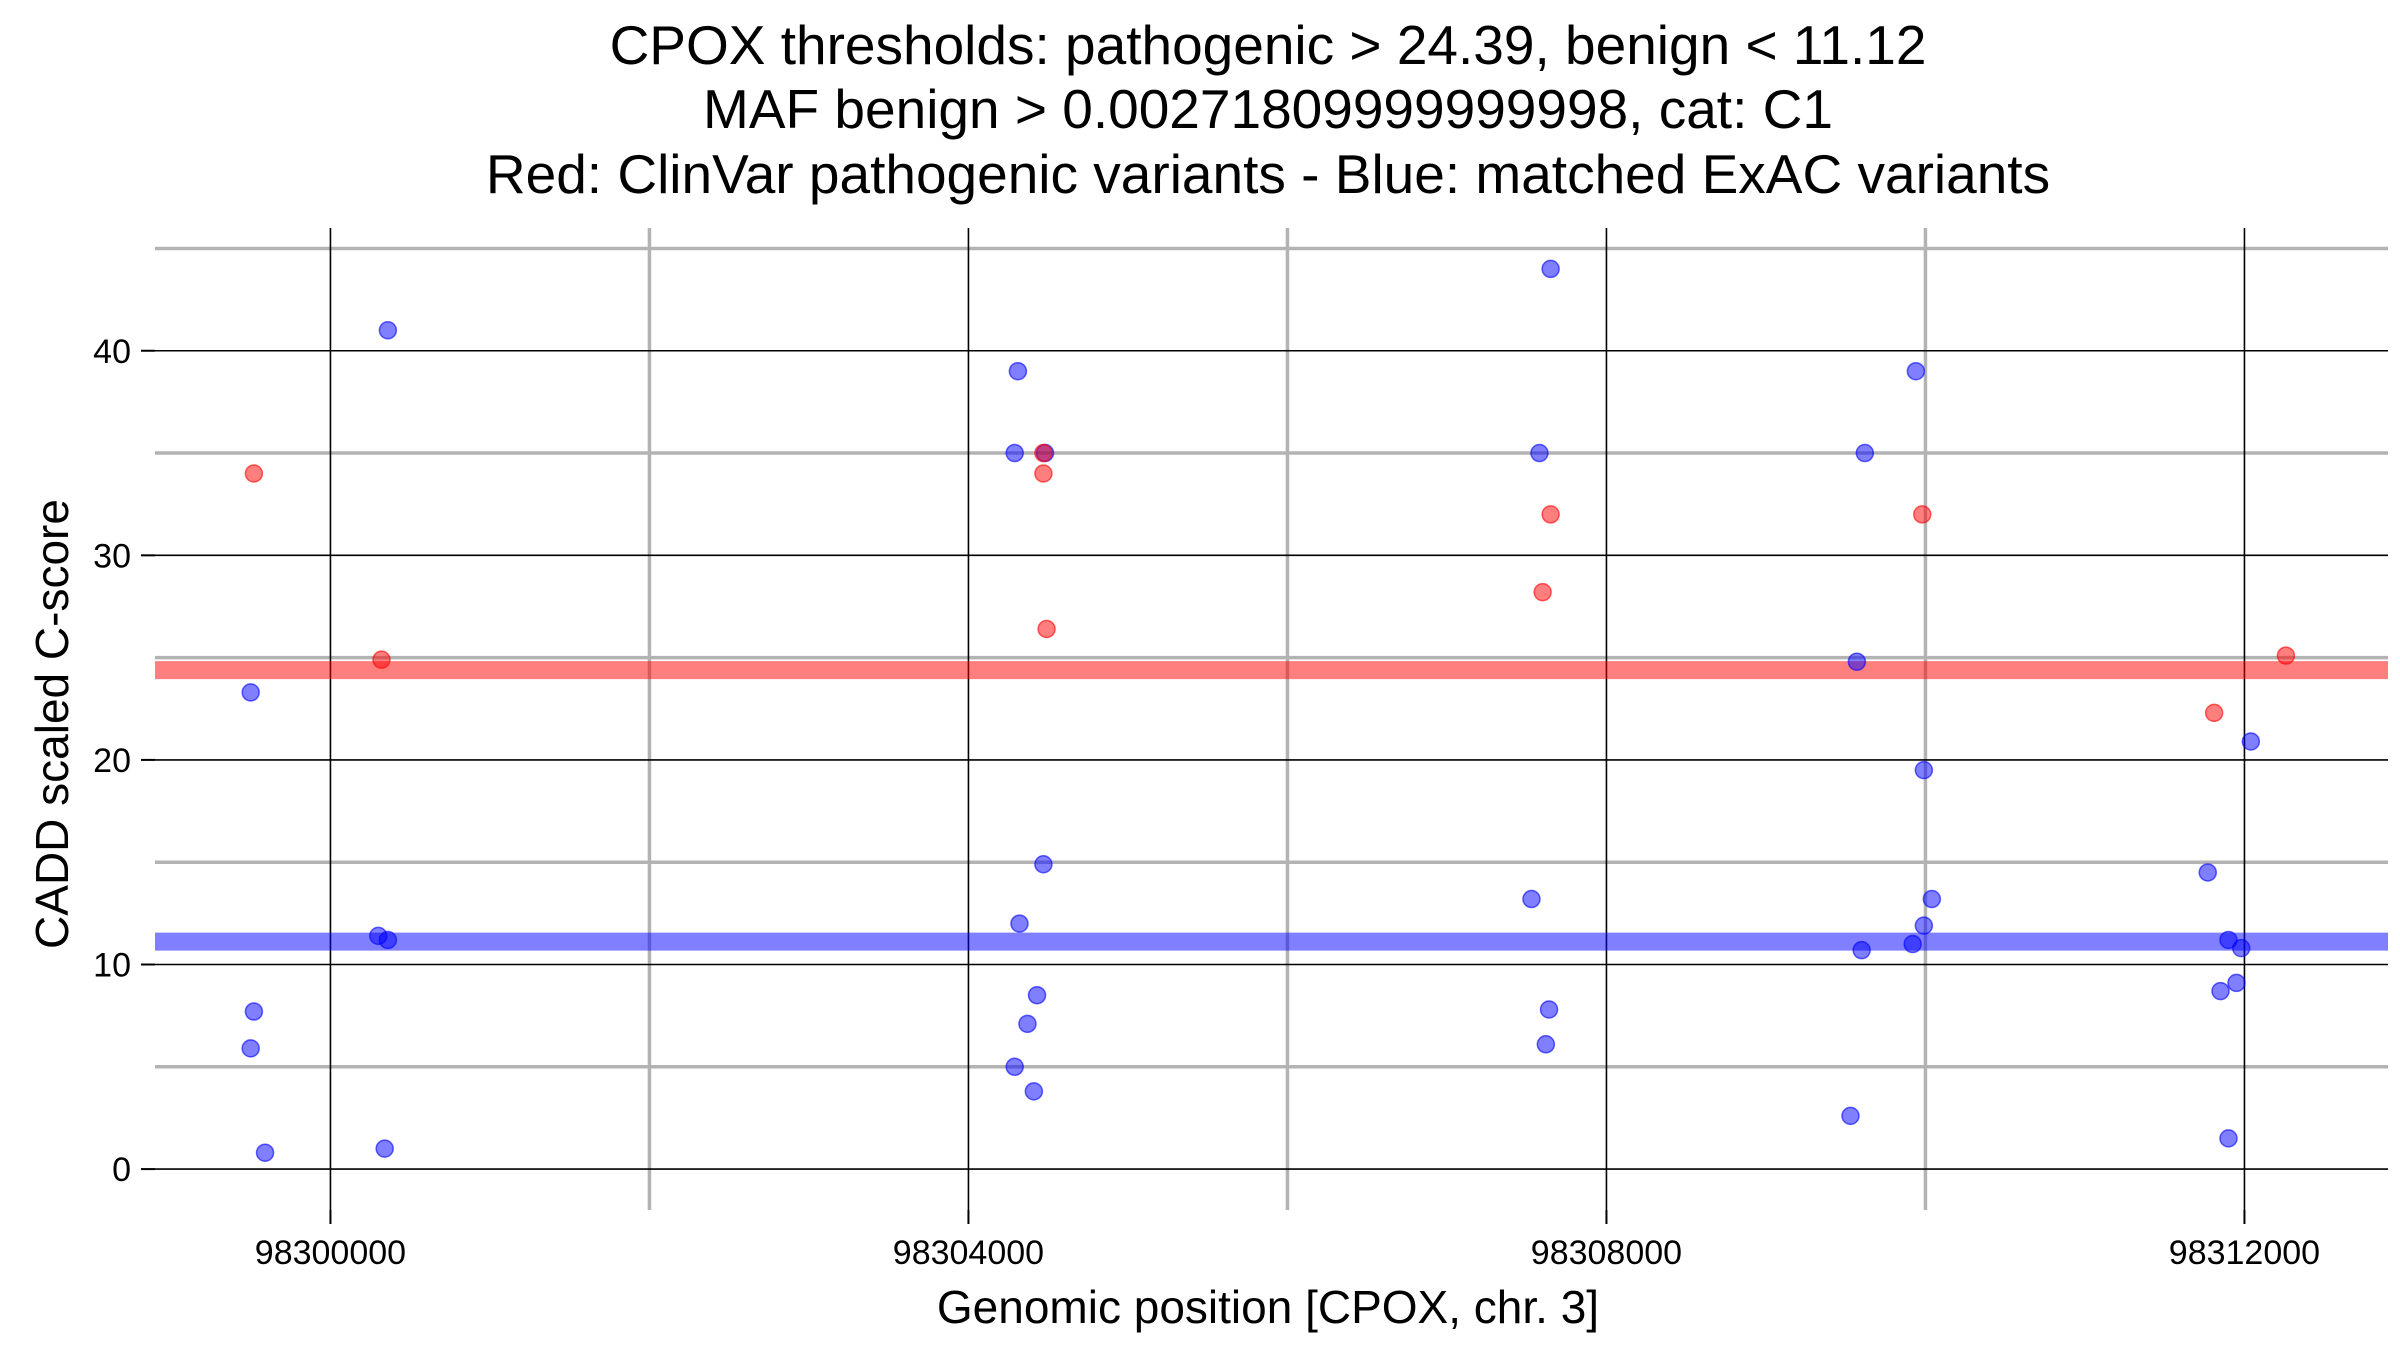  I want to click on y-axis: 0 10 20 30 40, so click(124, 761).